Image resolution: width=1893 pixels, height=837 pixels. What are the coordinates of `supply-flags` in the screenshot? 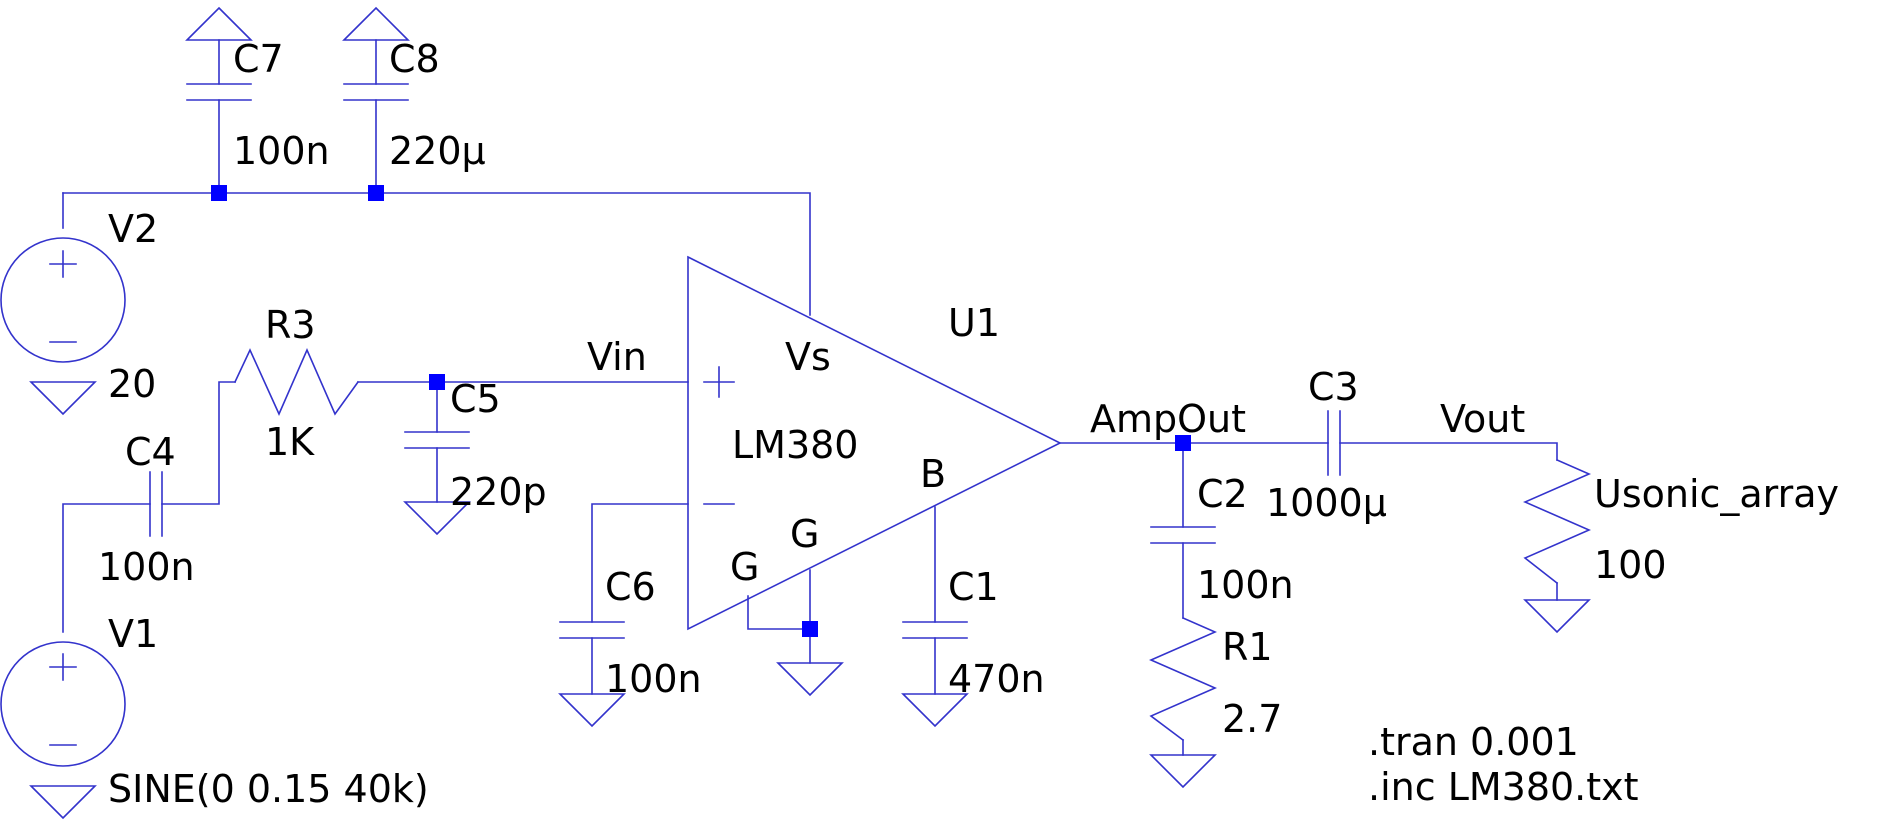 It's located at (297, 23).